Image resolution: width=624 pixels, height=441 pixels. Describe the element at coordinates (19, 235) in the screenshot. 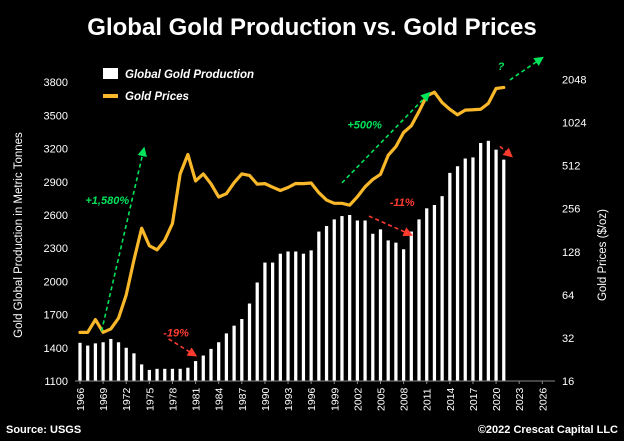

I see `y-axis-label: Gold Global Production in Metric Tonnes` at that location.